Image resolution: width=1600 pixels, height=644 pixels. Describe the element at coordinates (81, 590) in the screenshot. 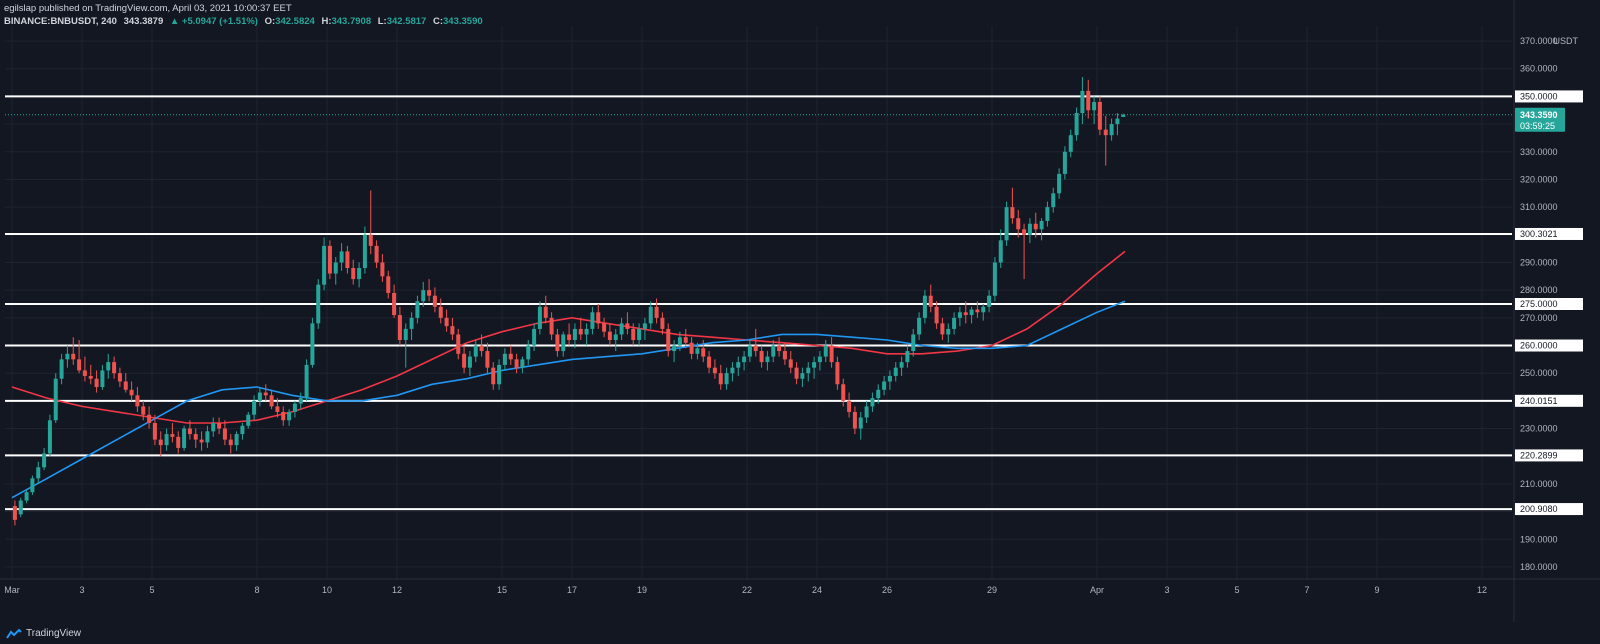

I see `time-tick-label: 3` at that location.